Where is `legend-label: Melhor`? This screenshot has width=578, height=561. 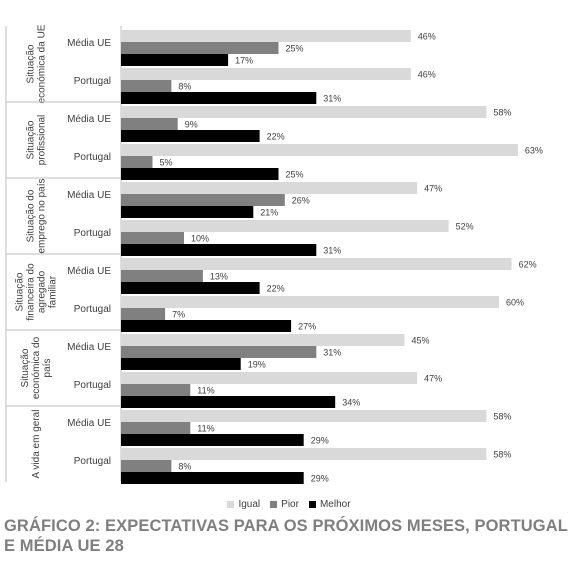
legend-label: Melhor is located at coordinates (335, 504).